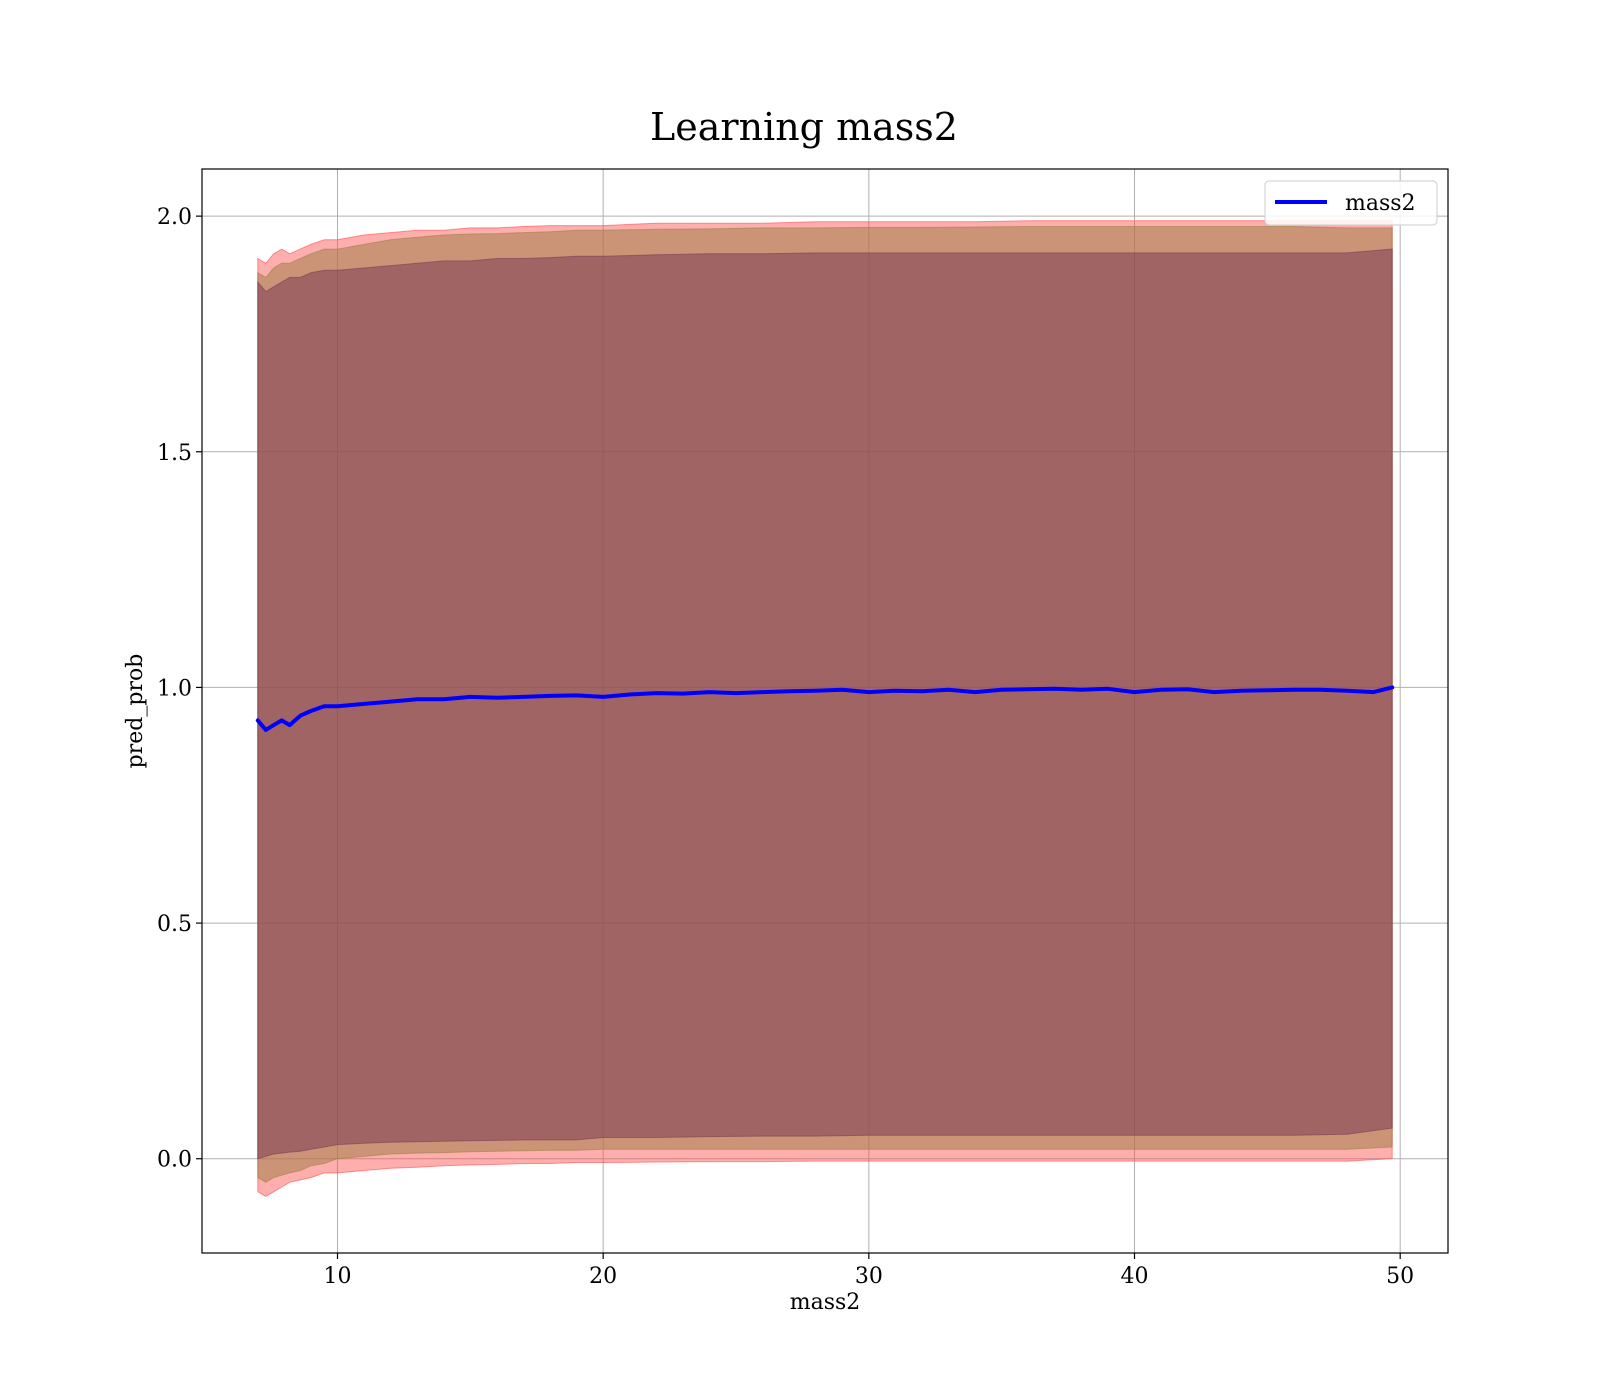 The height and width of the screenshot is (1400, 1600). I want to click on x-tick-label-0: 10, so click(337, 1276).